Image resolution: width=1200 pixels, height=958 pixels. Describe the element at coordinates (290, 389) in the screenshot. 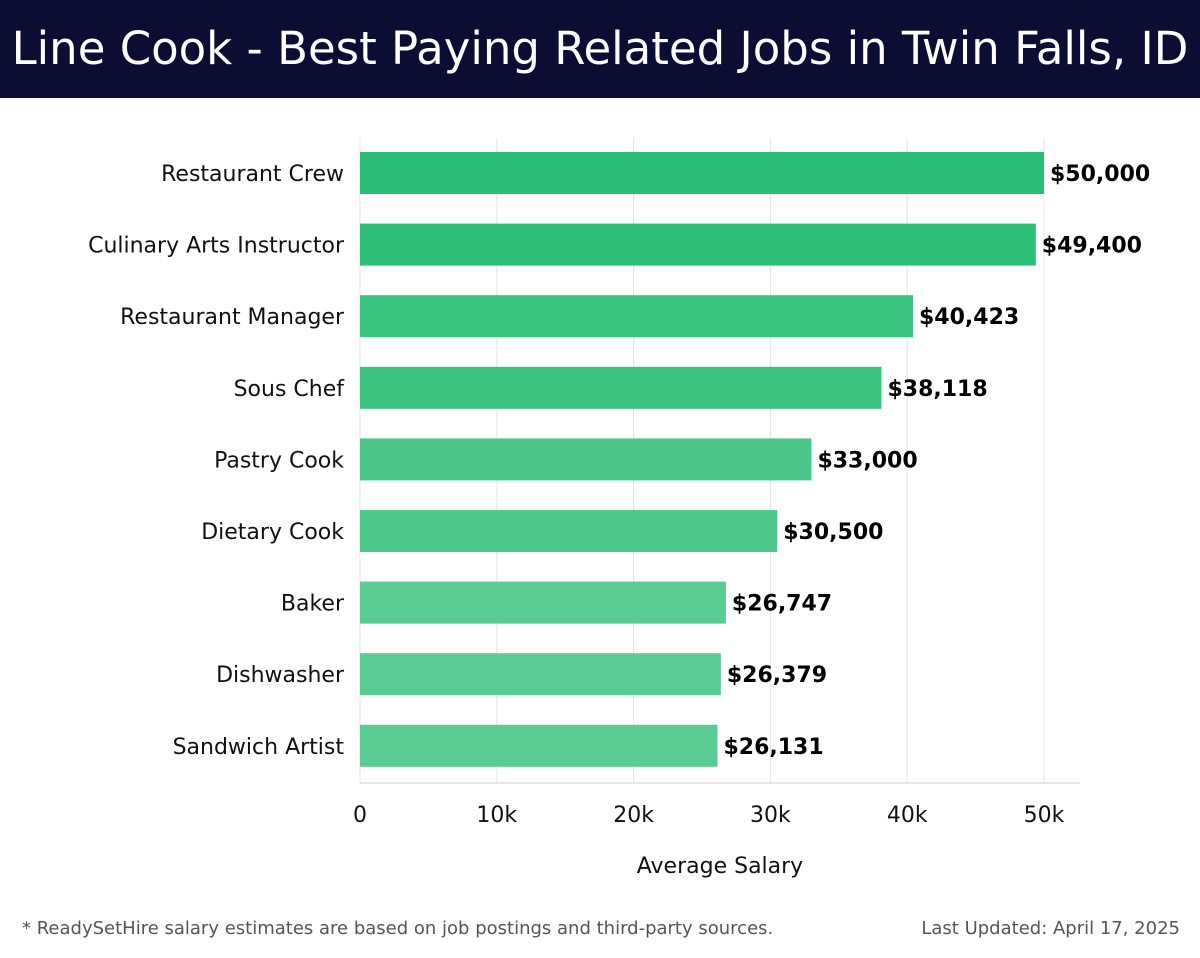

I see `category-label-4: Sous Chef` at that location.